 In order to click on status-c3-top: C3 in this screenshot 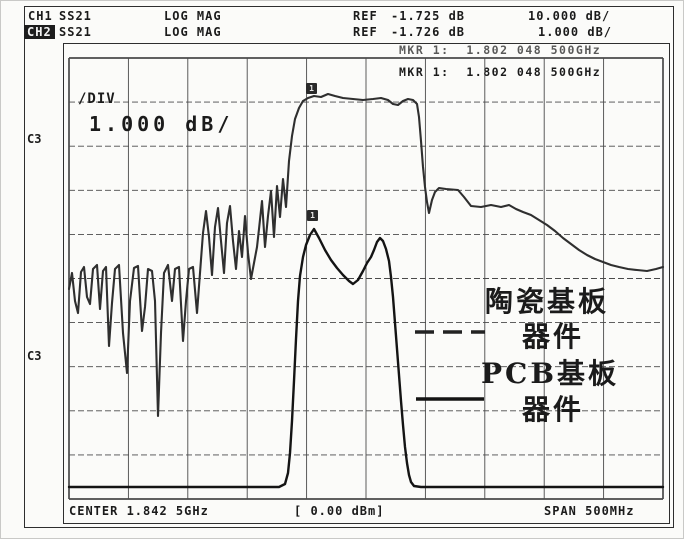, I will do `click(34, 139)`.